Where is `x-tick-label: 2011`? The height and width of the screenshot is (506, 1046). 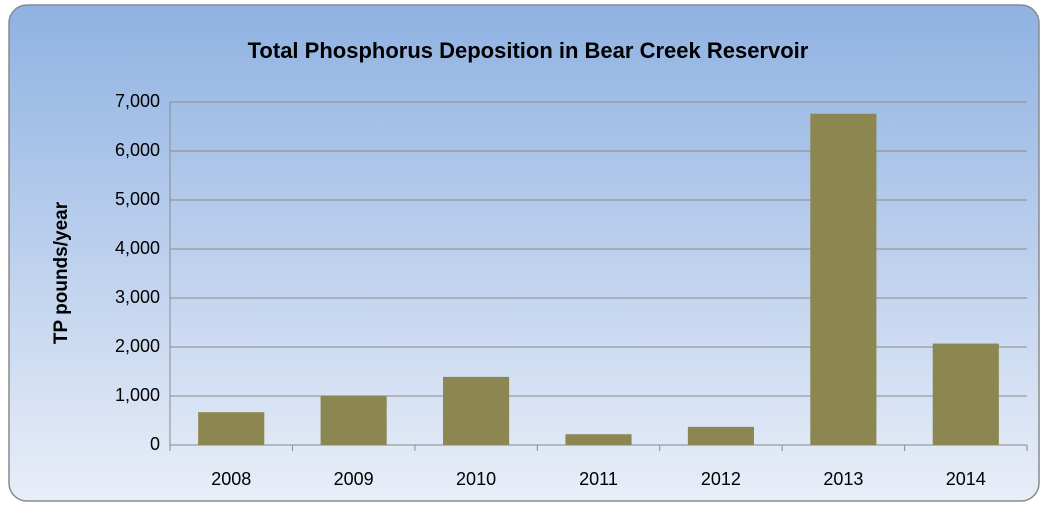
x-tick-label: 2011 is located at coordinates (598, 479).